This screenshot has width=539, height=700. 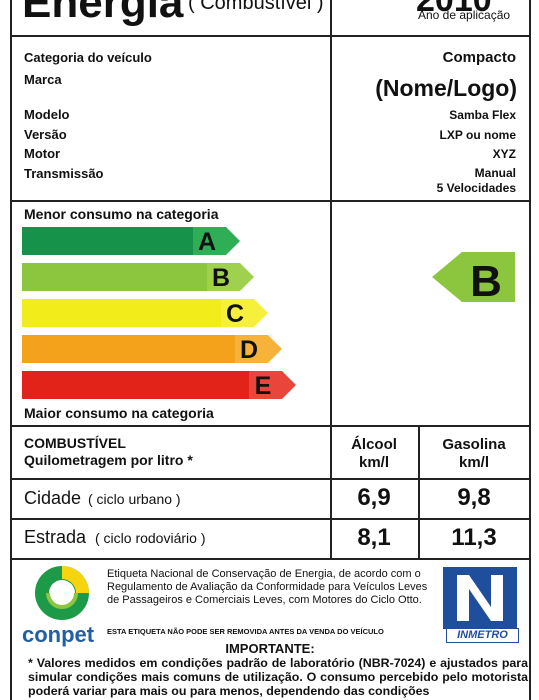 What do you see at coordinates (150, 538) in the screenshot?
I see `row-note: ( ciclo rodoviário )` at bounding box center [150, 538].